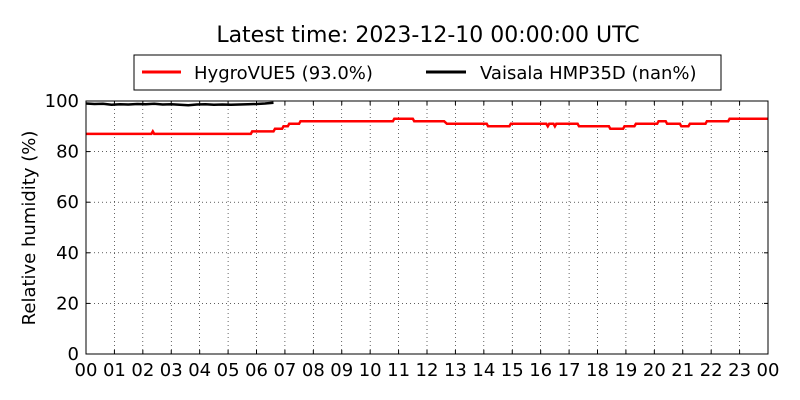 This screenshot has height=400, width=800. What do you see at coordinates (199, 370) in the screenshot?
I see `x-tick-label: 04` at bounding box center [199, 370].